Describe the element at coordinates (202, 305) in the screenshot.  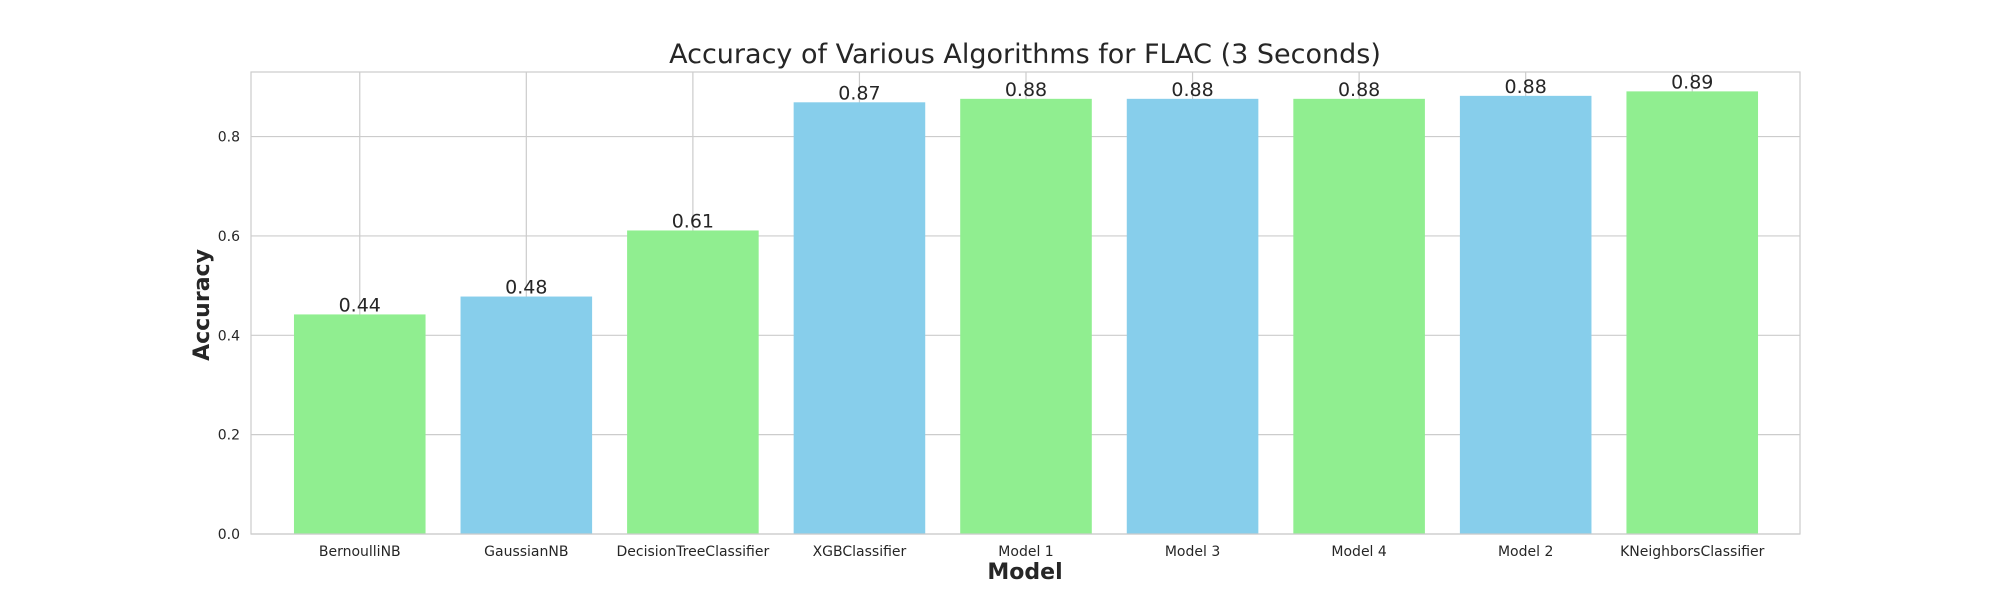
I see `y-axis-label: Accuracy` at that location.